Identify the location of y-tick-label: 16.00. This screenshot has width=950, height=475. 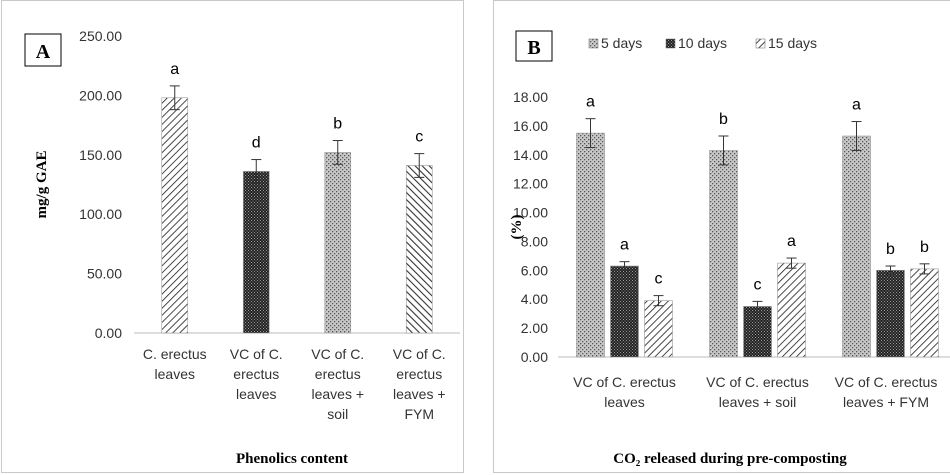
(530, 126).